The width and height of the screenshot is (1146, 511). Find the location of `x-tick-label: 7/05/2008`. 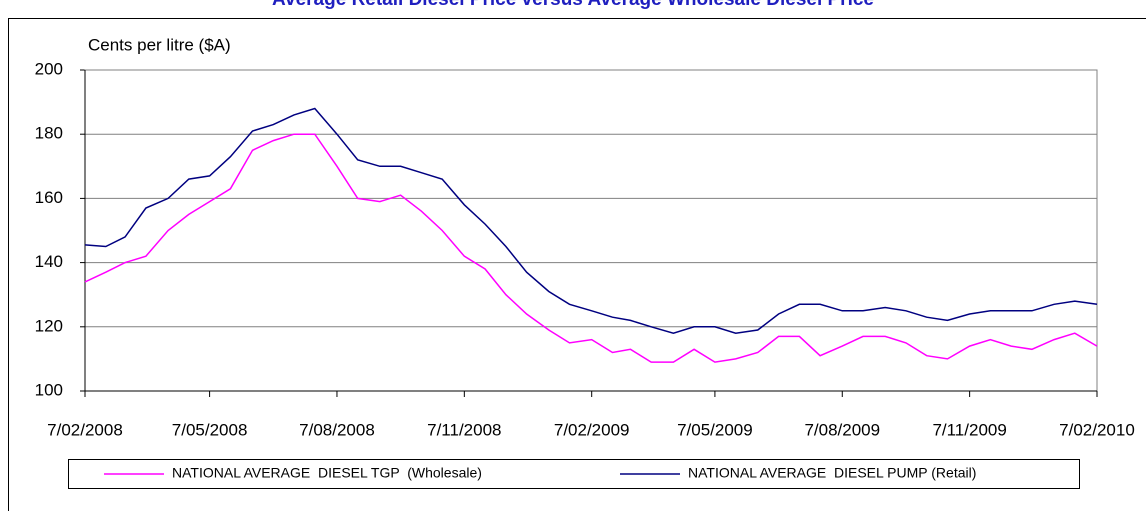

x-tick-label: 7/05/2008 is located at coordinates (210, 429).